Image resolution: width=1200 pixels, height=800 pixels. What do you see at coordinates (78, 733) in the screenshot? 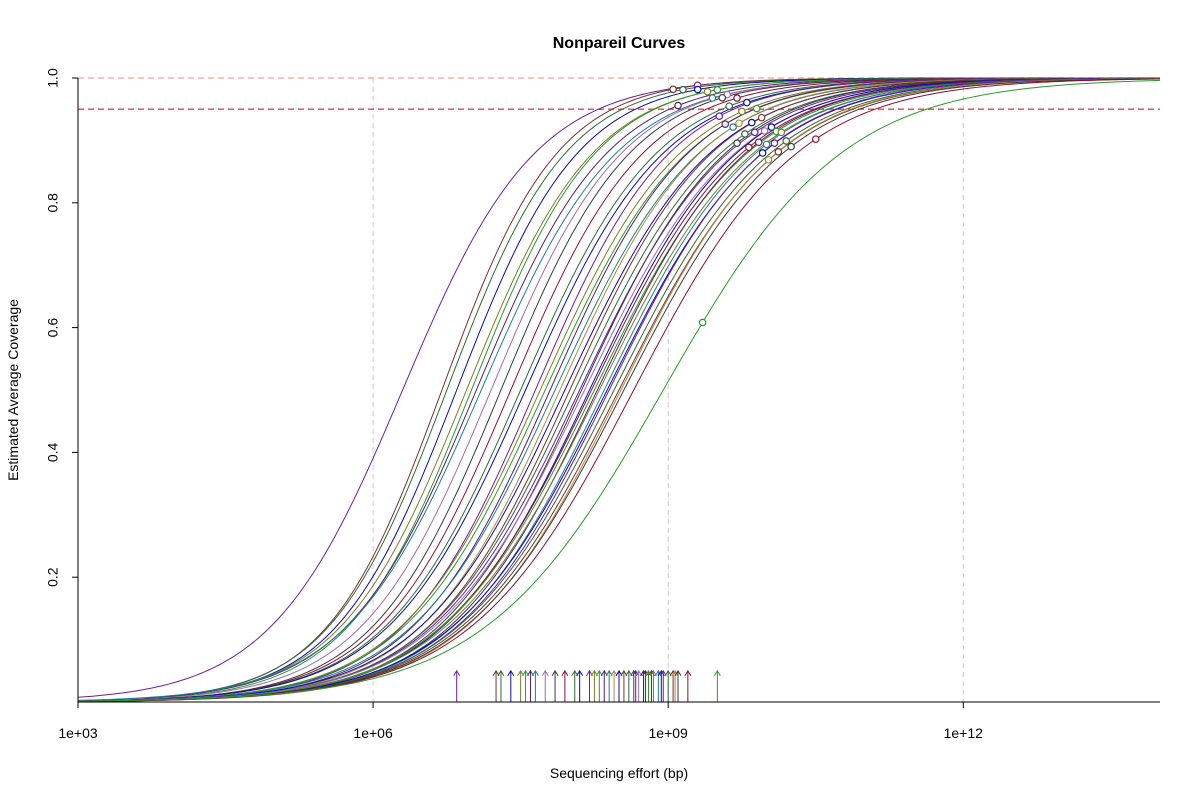
I see `x-tick-label-0: 1e+03` at bounding box center [78, 733].